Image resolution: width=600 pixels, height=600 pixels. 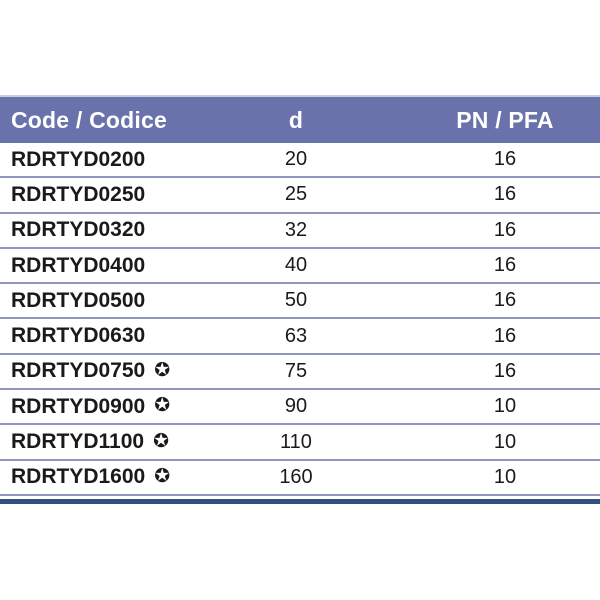 What do you see at coordinates (78, 300) in the screenshot?
I see `product-code: RDRTYD0500` at bounding box center [78, 300].